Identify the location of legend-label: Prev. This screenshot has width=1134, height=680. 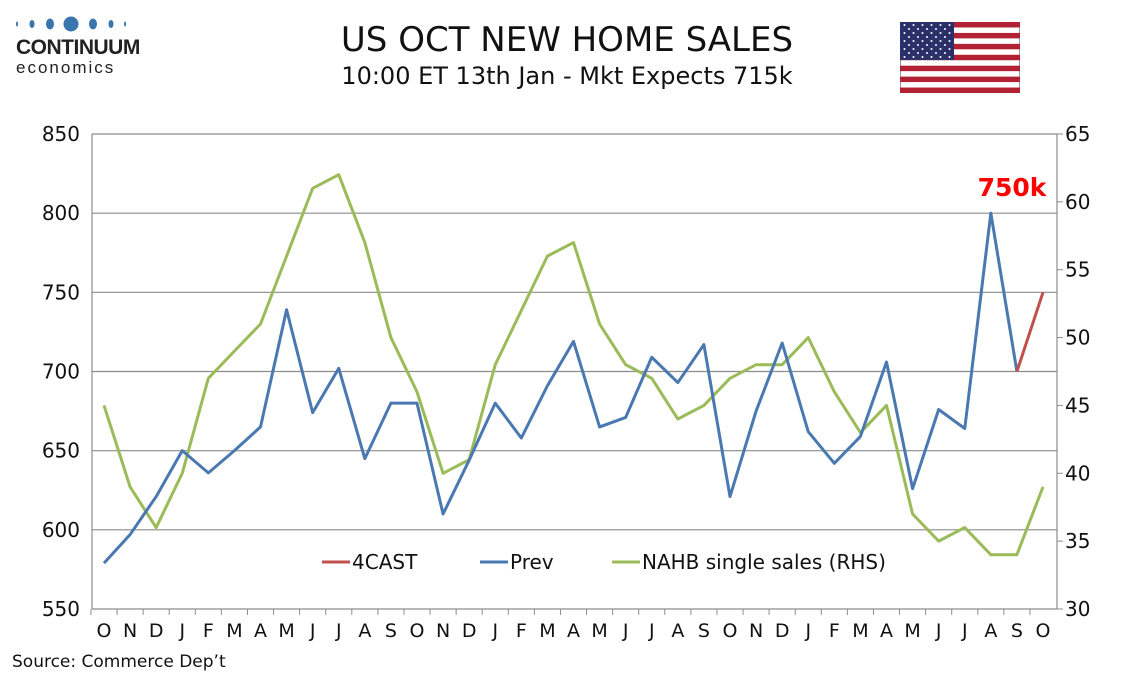
(532, 562).